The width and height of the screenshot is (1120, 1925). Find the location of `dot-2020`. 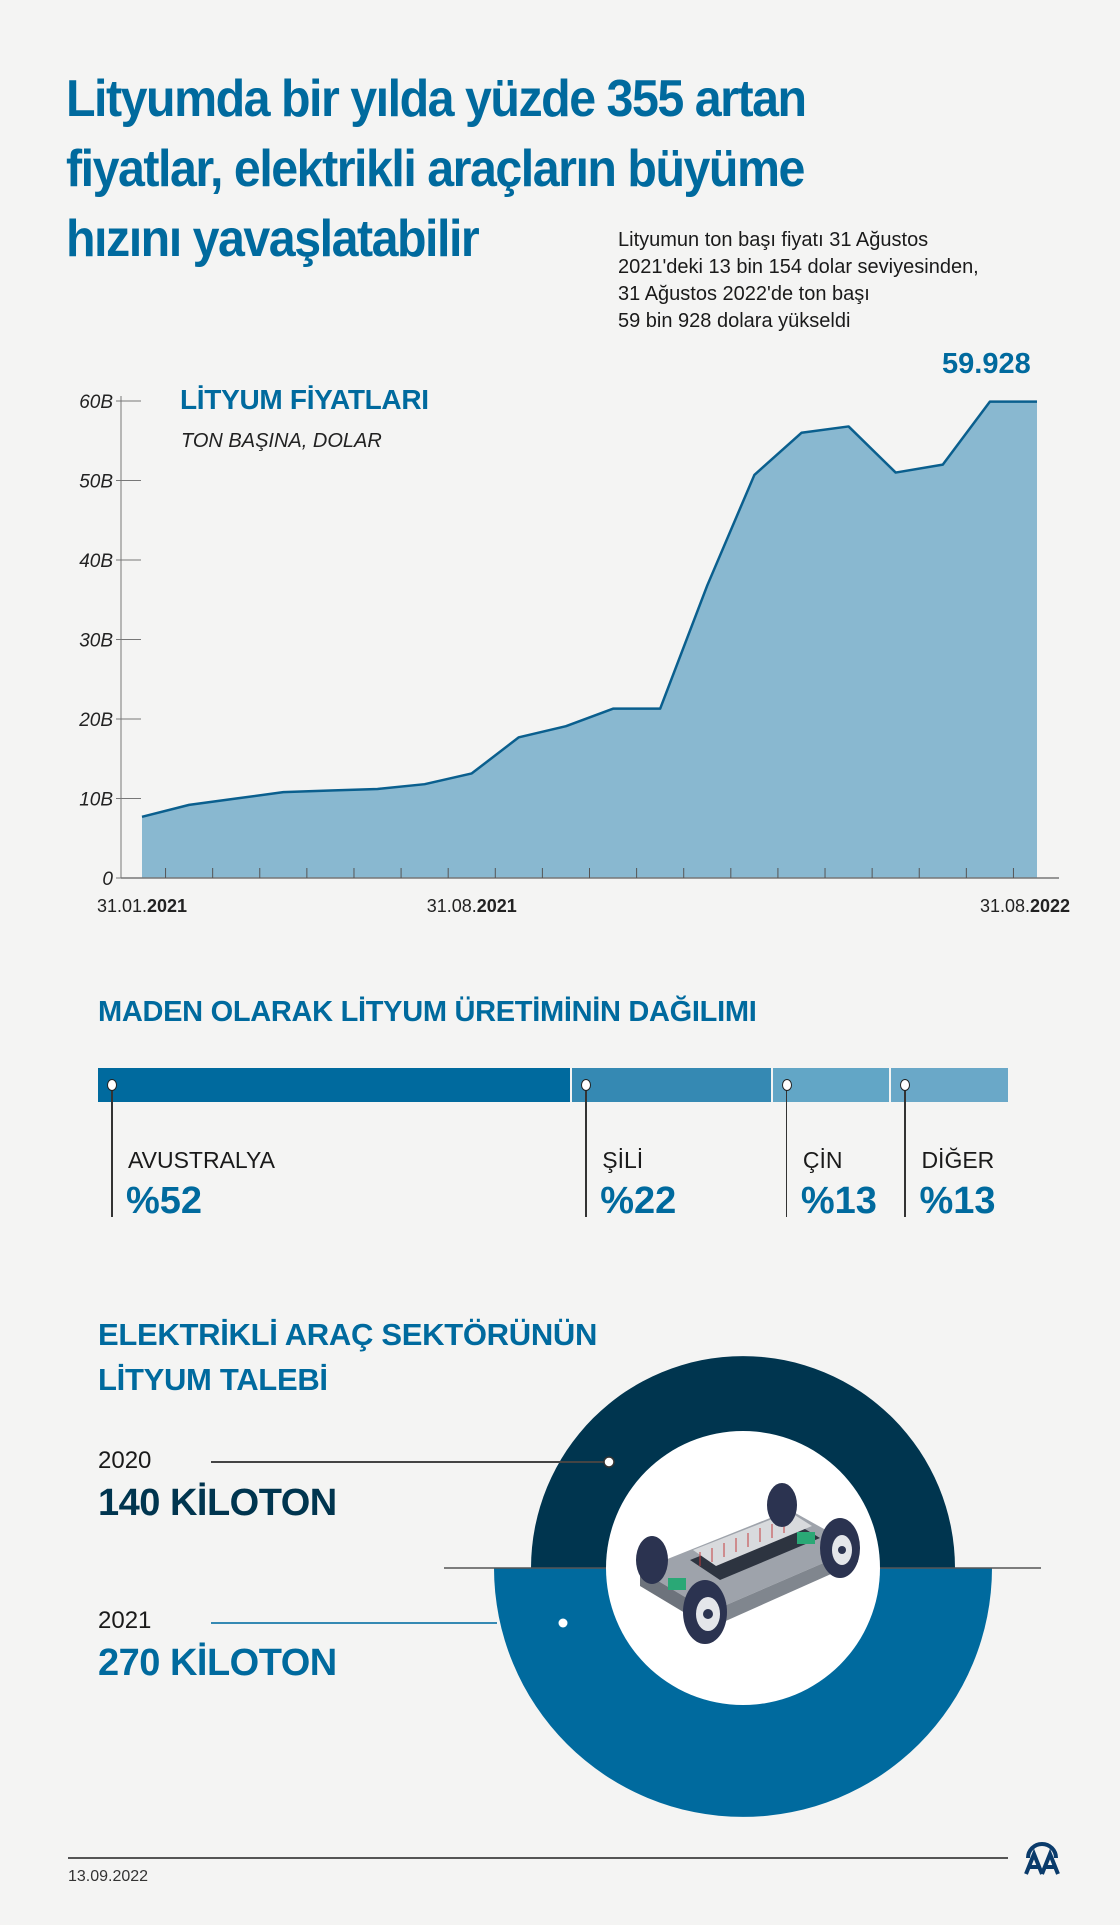

dot-2020 is located at coordinates (609, 1462).